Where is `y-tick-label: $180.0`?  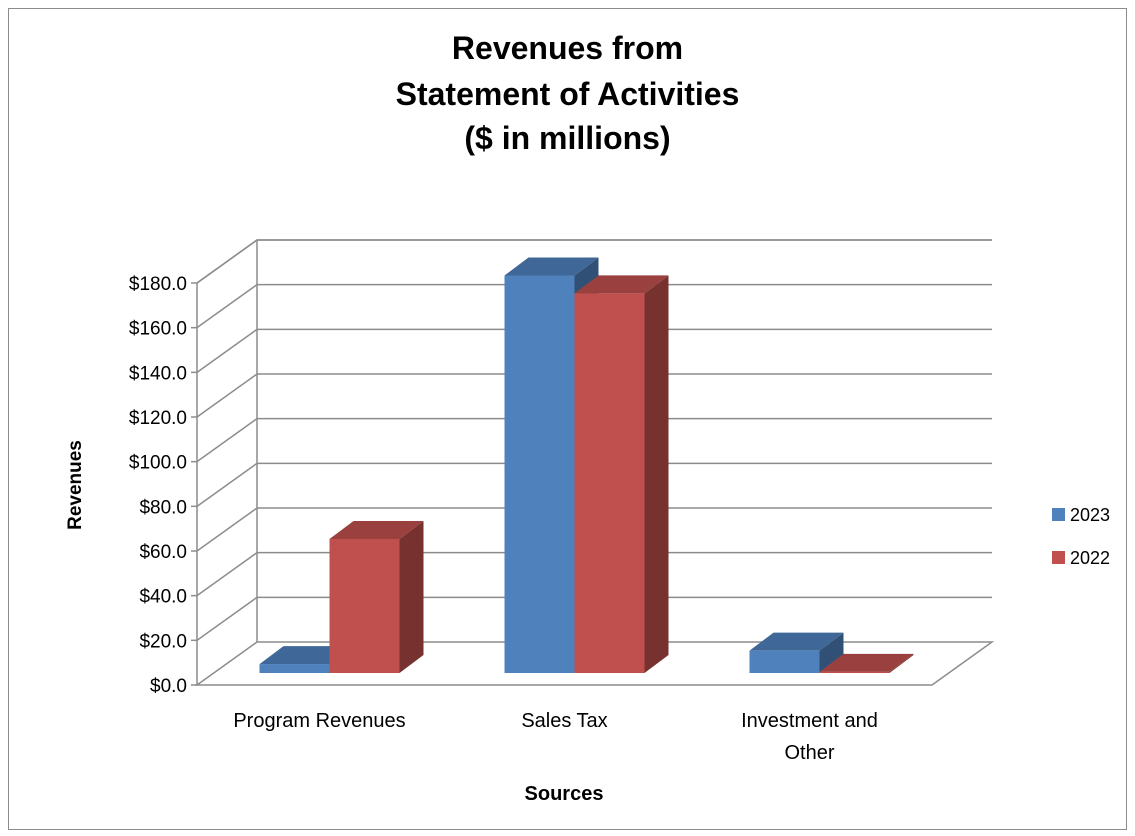 y-tick-label: $180.0 is located at coordinates (158, 284).